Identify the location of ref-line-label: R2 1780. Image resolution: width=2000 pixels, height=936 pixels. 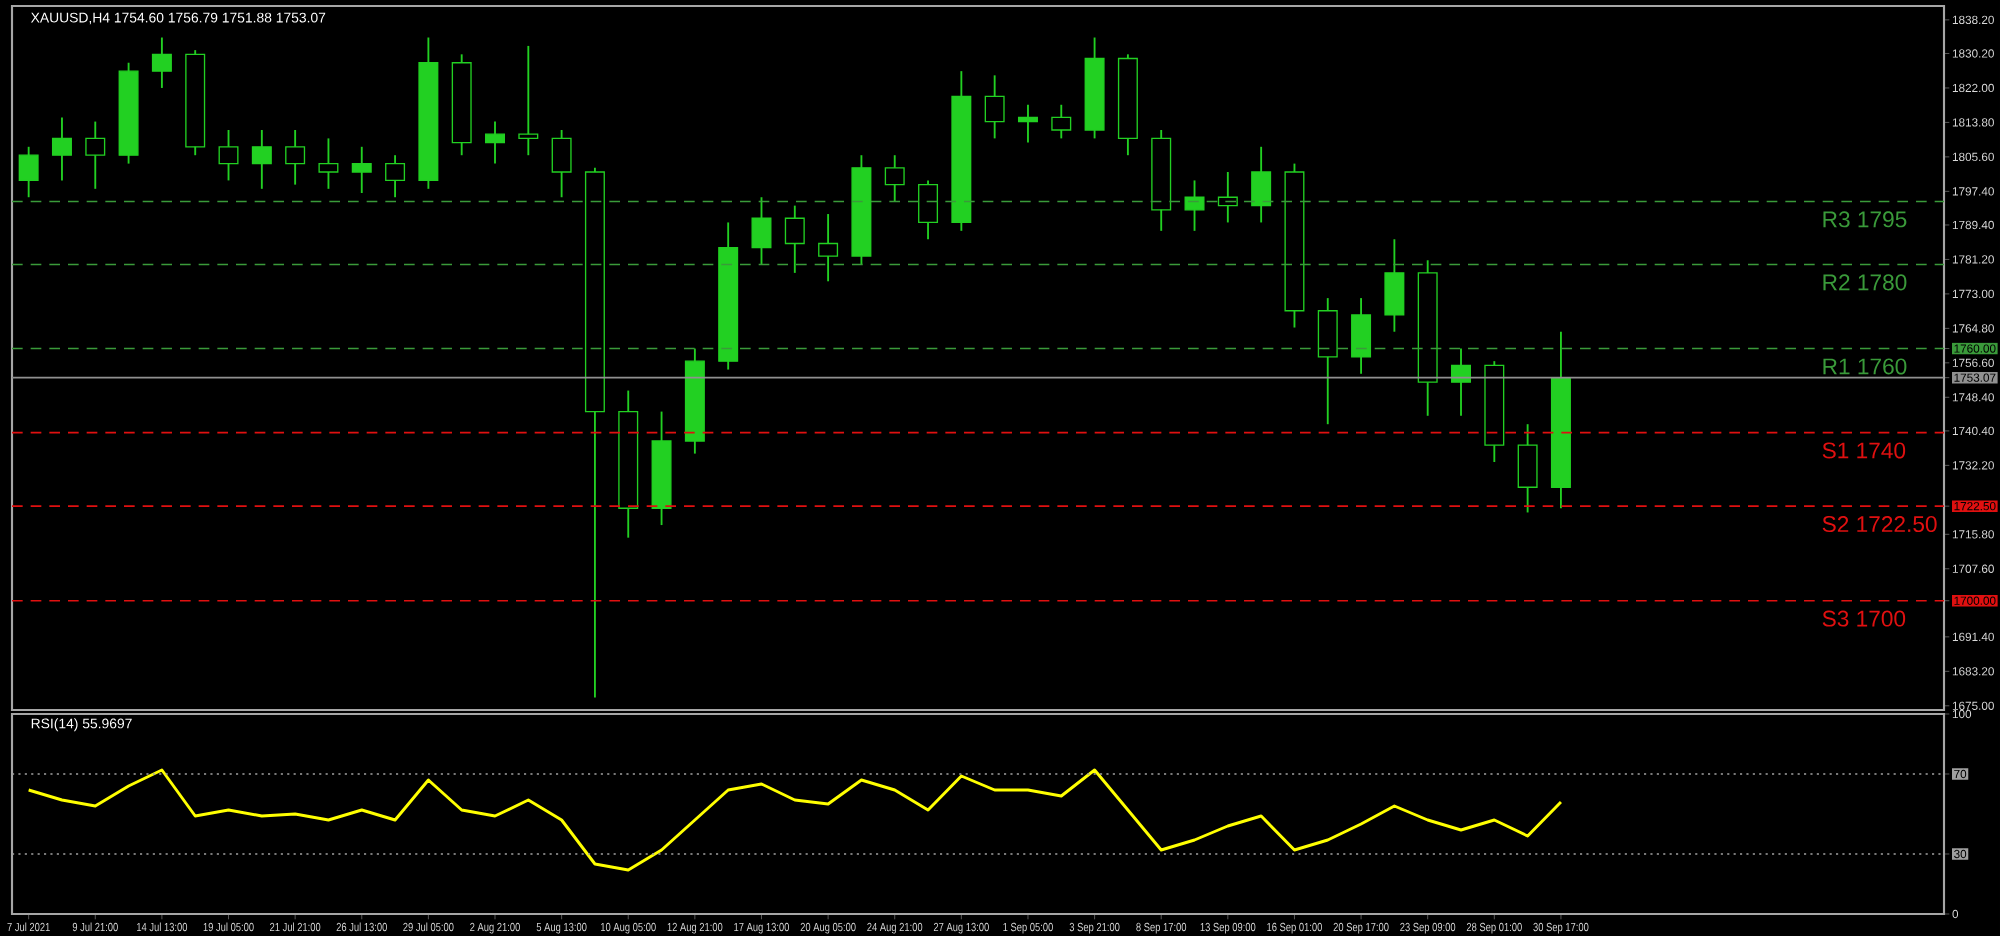
(1865, 282).